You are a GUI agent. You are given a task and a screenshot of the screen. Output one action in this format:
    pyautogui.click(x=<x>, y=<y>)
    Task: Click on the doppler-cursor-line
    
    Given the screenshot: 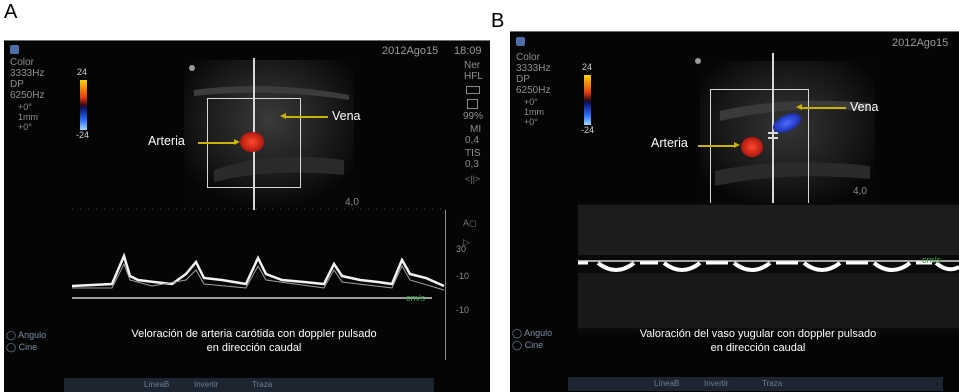 What is the action you would take?
    pyautogui.click(x=773, y=140)
    